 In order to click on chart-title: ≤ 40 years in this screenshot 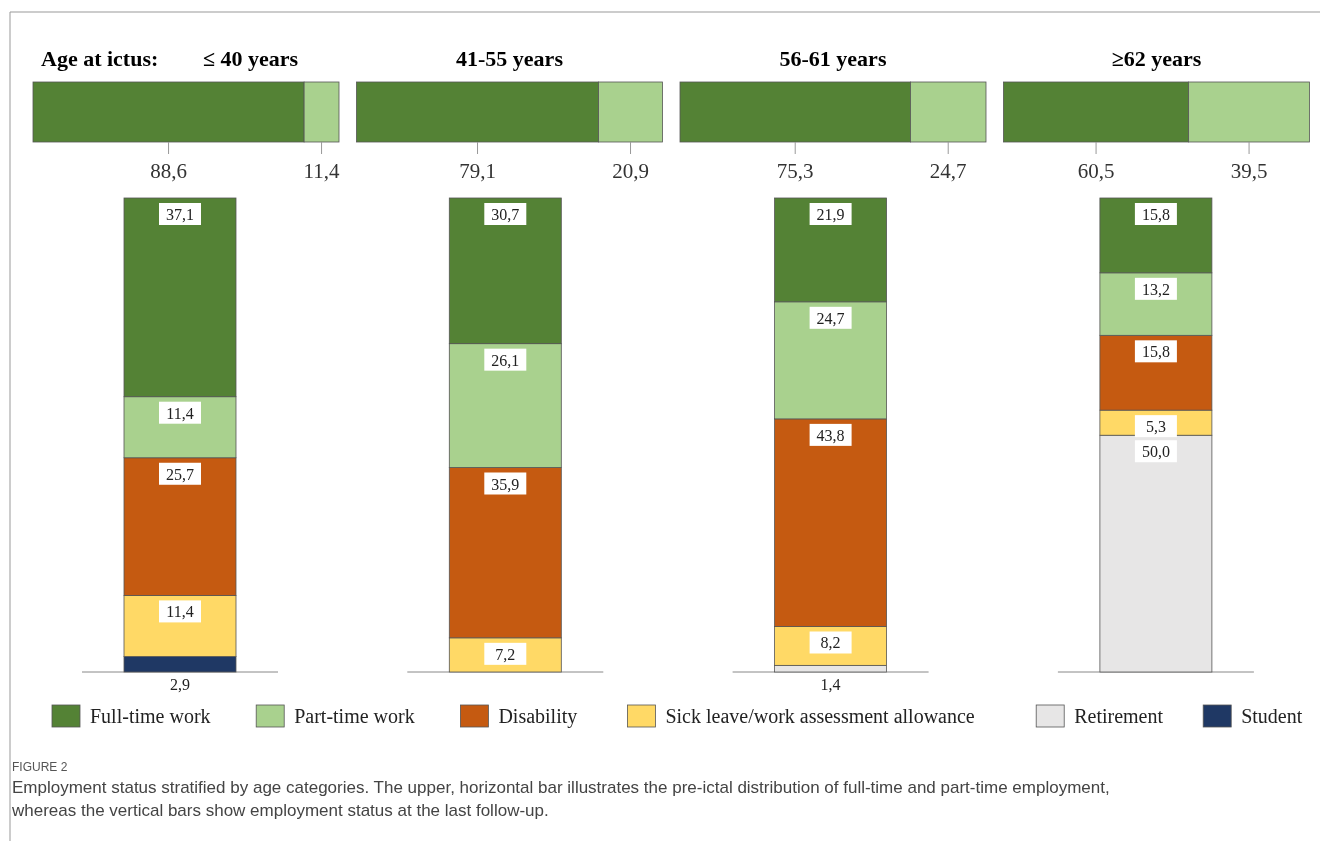, I will do `click(251, 58)`.